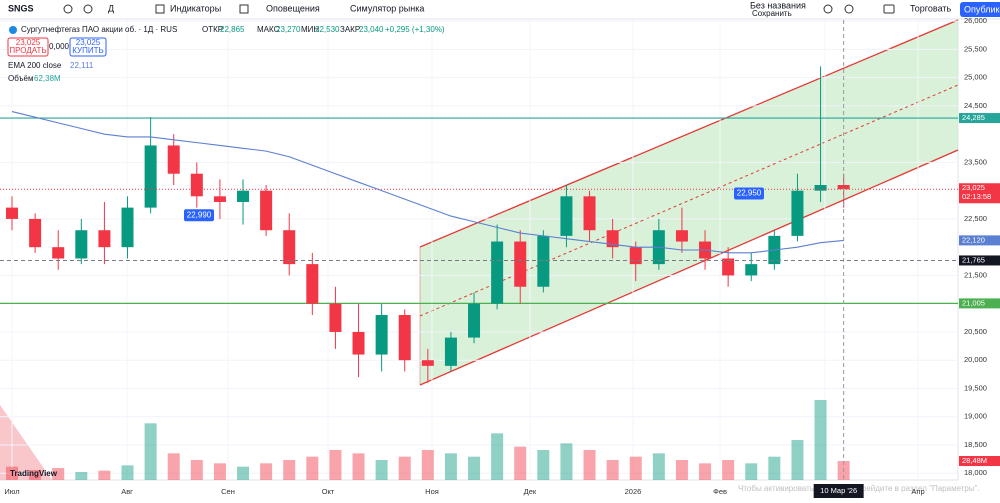  Describe the element at coordinates (288, 29) in the screenshot. I see `high-value: 23,270` at that location.